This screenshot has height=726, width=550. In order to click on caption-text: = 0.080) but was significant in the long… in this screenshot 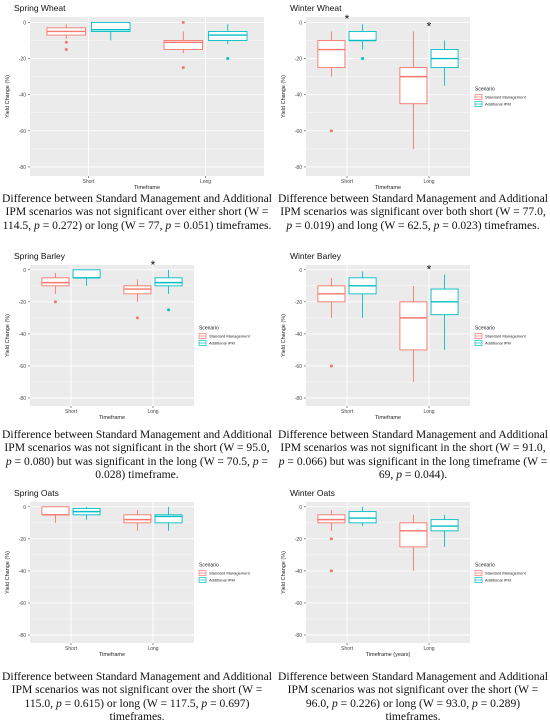, I will do `click(132, 461)`.